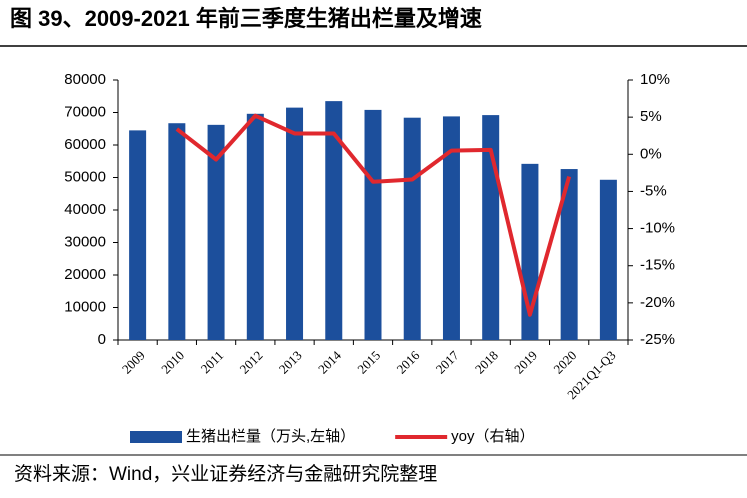  Describe the element at coordinates (85, 274) in the screenshot. I see `y-tick-label: 20000` at that location.